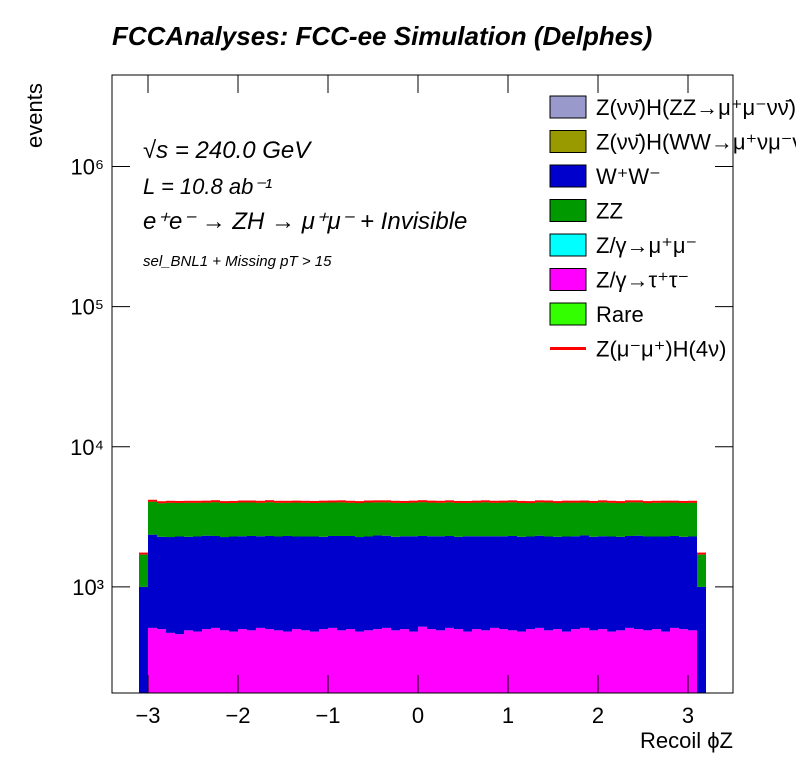 The height and width of the screenshot is (772, 796). Describe the element at coordinates (305, 221) in the screenshot. I see `annotation: e⁺e⁻ → ZH → μ⁺μ⁻ + Invisible` at that location.